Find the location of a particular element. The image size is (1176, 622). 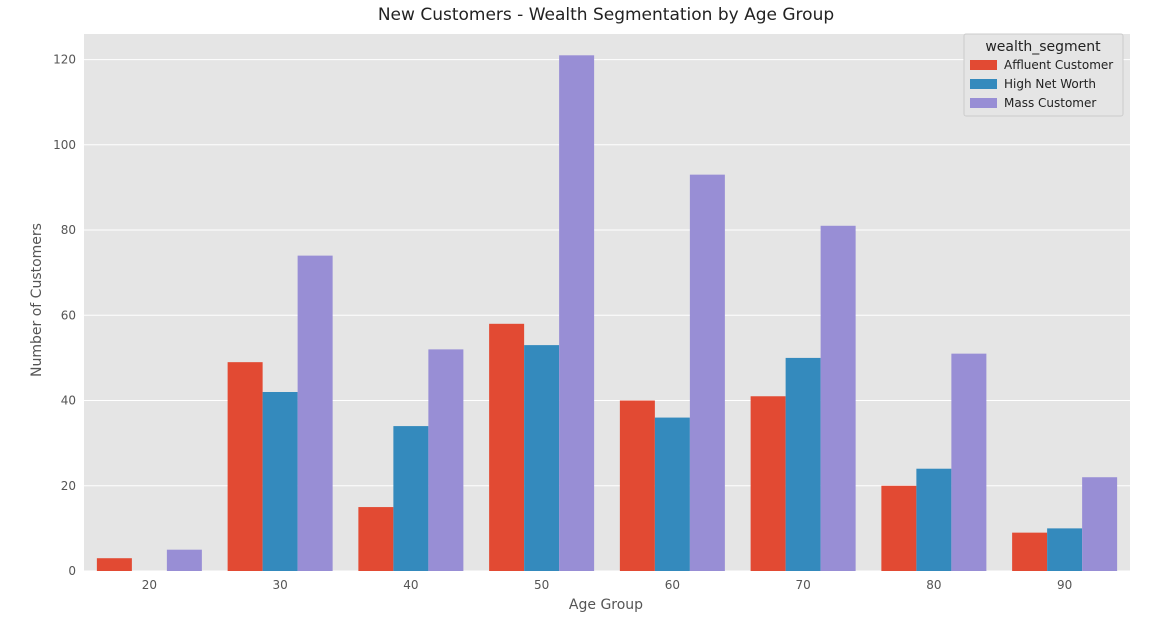

legend-label: Affluent Customer is located at coordinates (1058, 65).